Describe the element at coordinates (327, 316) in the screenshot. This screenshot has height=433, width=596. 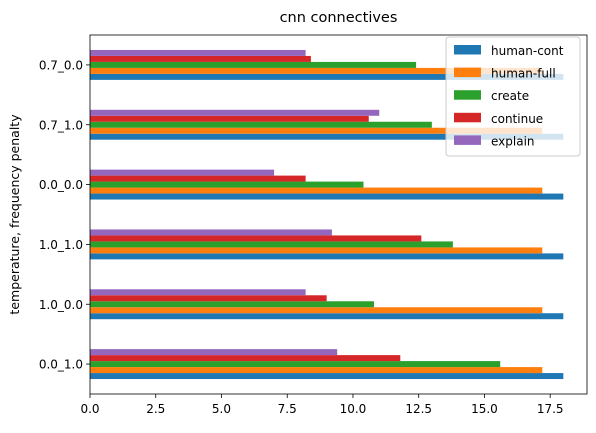
I see `bar-human-cont-1.0_0.0` at that location.